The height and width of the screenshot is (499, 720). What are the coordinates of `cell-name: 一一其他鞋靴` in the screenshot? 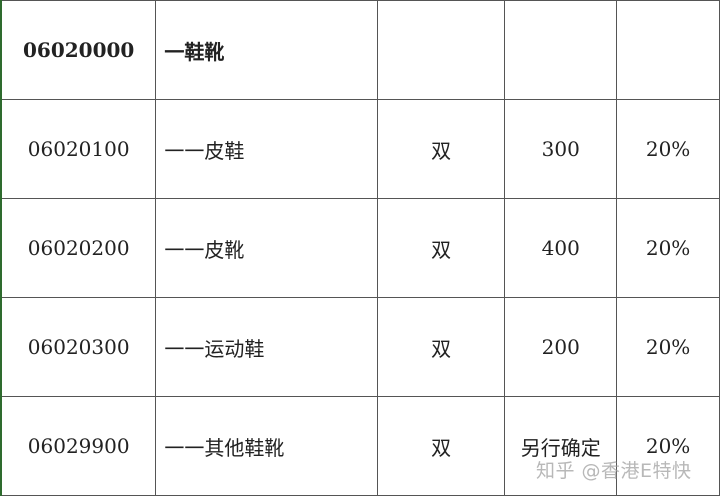 It's located at (266, 446).